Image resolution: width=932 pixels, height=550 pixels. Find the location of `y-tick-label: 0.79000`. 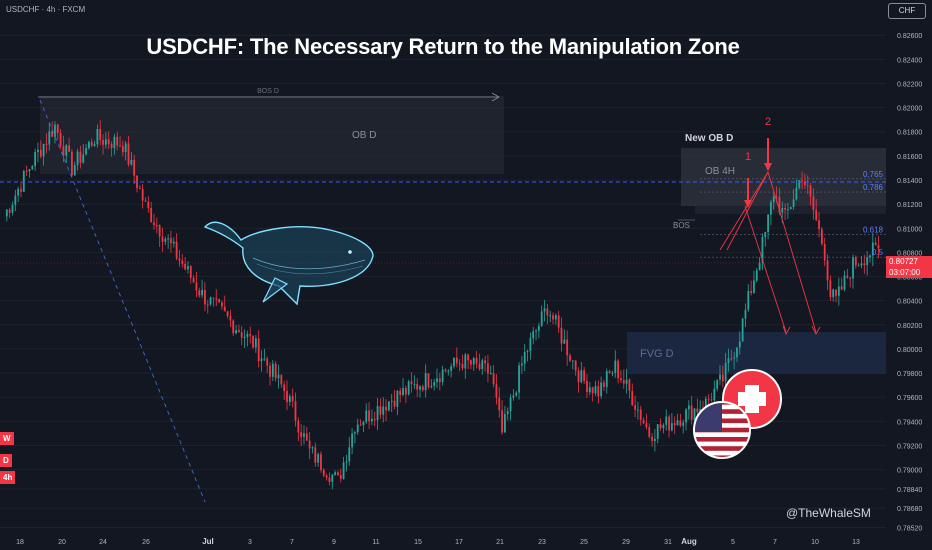

y-tick-label: 0.79000 is located at coordinates (909, 471).